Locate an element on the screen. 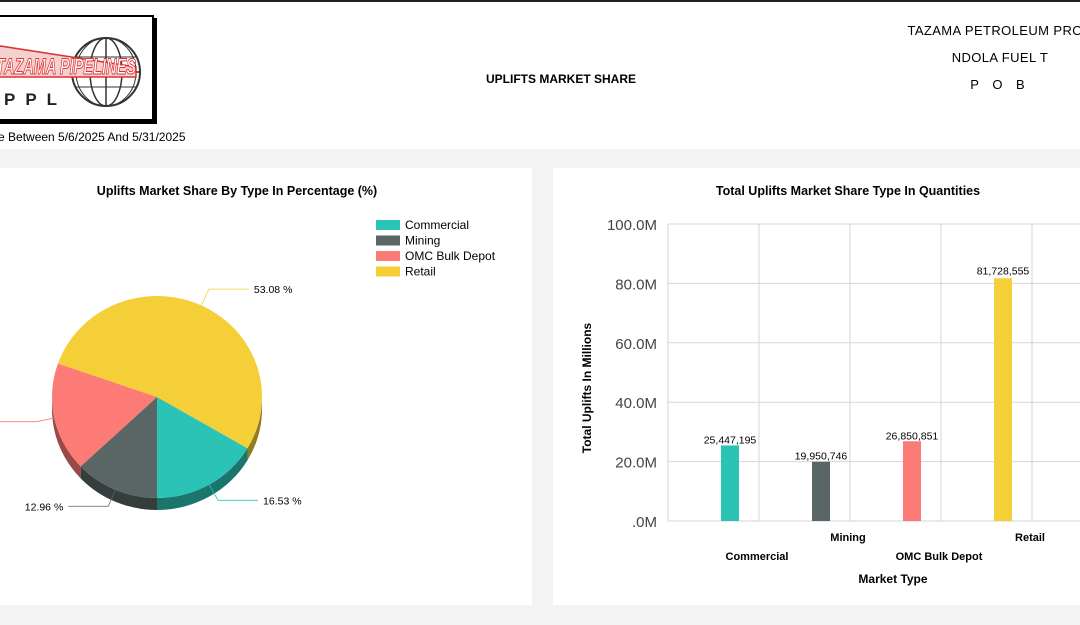 Image resolution: width=1080 pixels, height=625 pixels. company-logo: TAZAMA PIPELINES PPL is located at coordinates (77, 68).